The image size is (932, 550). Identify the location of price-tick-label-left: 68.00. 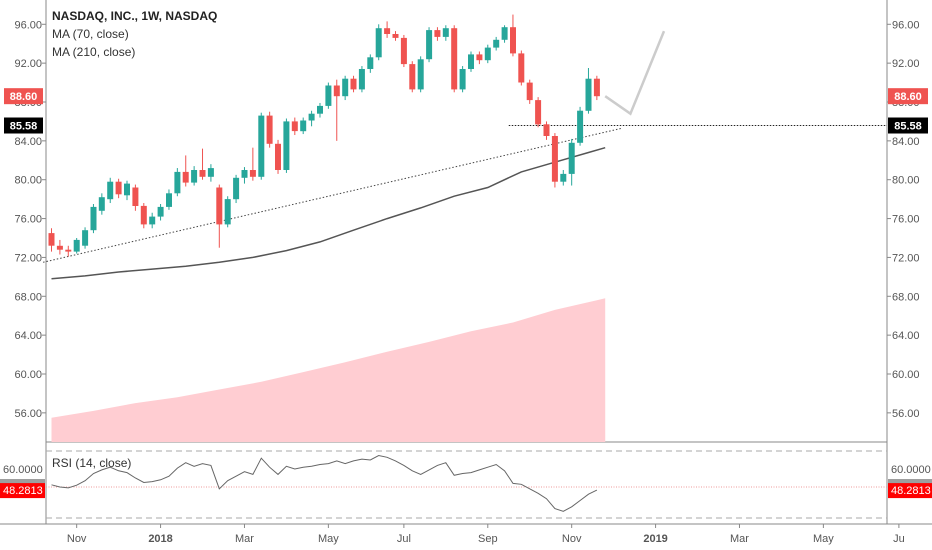
(28, 297).